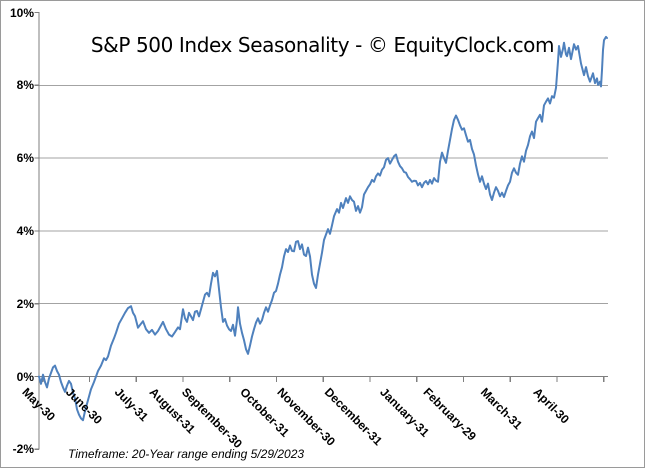 The image size is (645, 468). What do you see at coordinates (21, 12) in the screenshot?
I see `y-axis-tick-label: 10%` at bounding box center [21, 12].